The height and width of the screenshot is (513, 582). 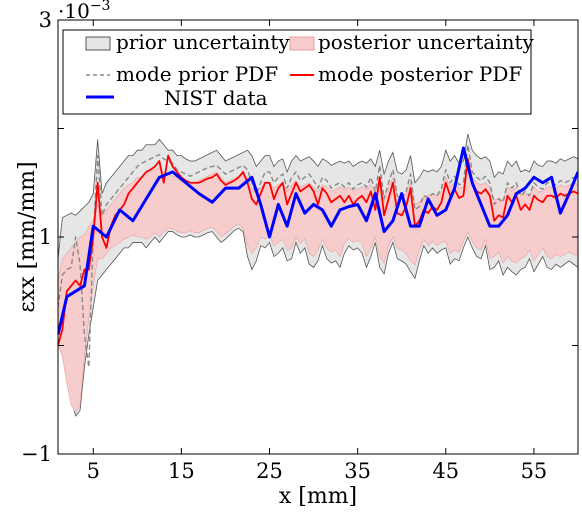 I want to click on x-tick-label: 5, so click(x=93, y=471).